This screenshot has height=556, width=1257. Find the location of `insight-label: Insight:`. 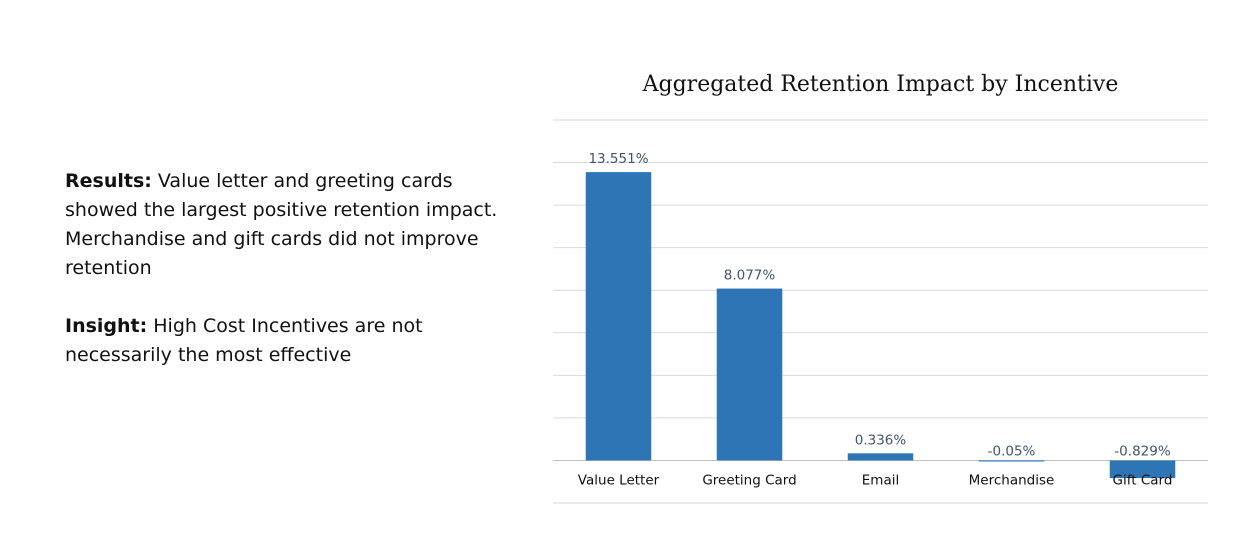

insight-label: Insight: is located at coordinates (106, 326).